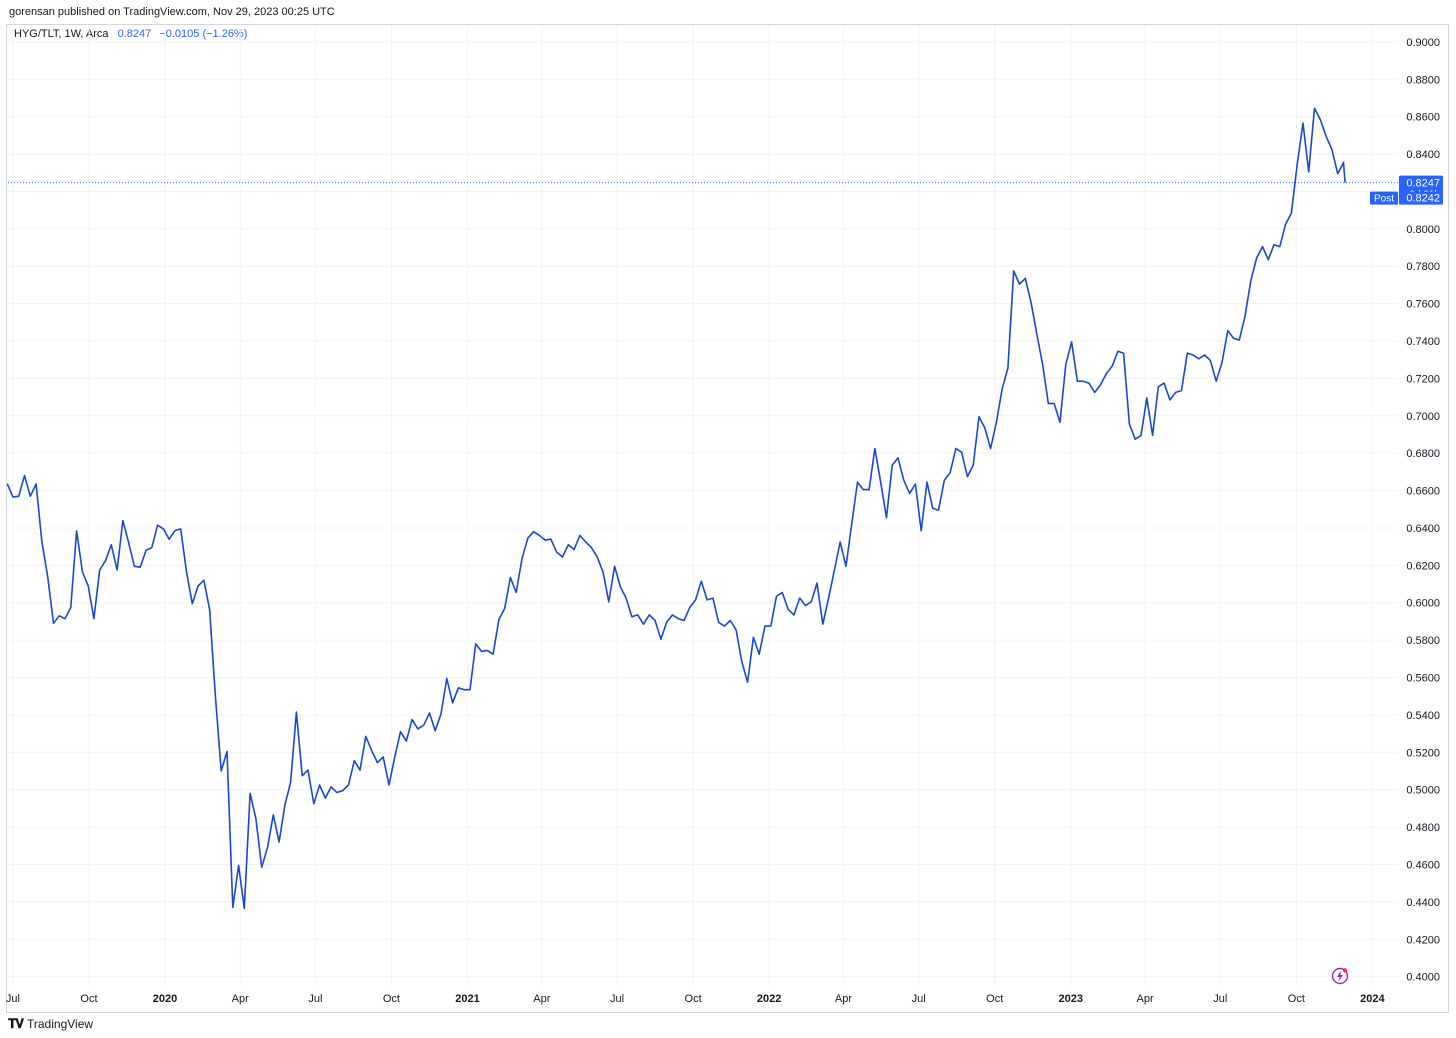 The height and width of the screenshot is (1038, 1456). I want to click on legend-change: −0.0105 (−1.26%), so click(203, 34).